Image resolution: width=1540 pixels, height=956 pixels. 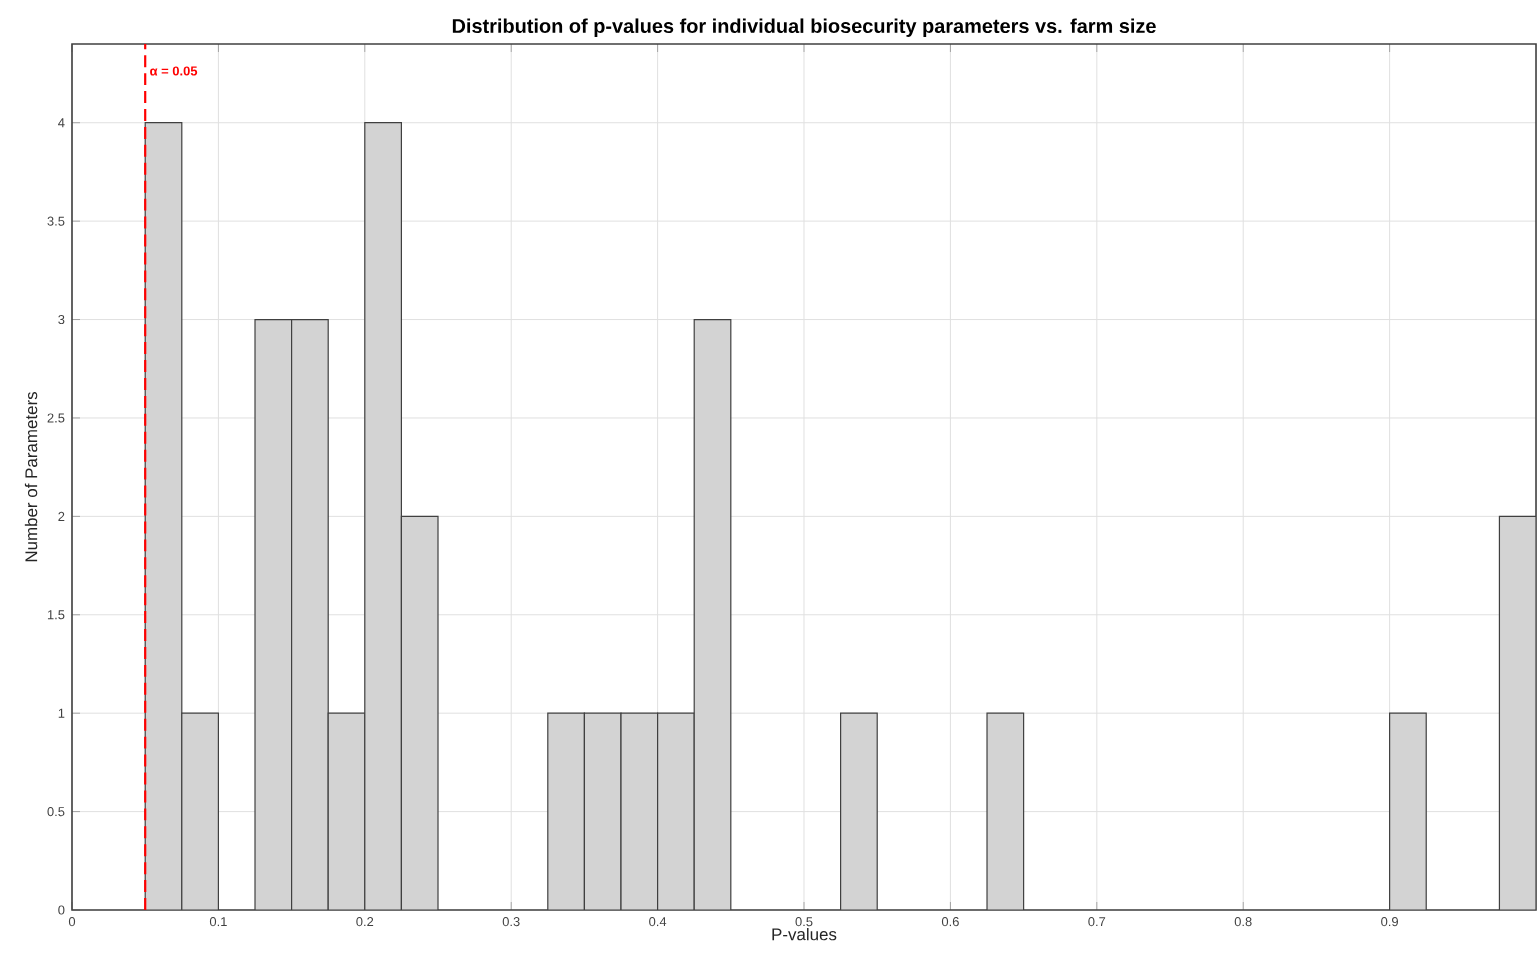 What do you see at coordinates (804, 27) in the screenshot?
I see `chart-title: Distribution of p-values for individual biosecurity parameters vs. farm size` at bounding box center [804, 27].